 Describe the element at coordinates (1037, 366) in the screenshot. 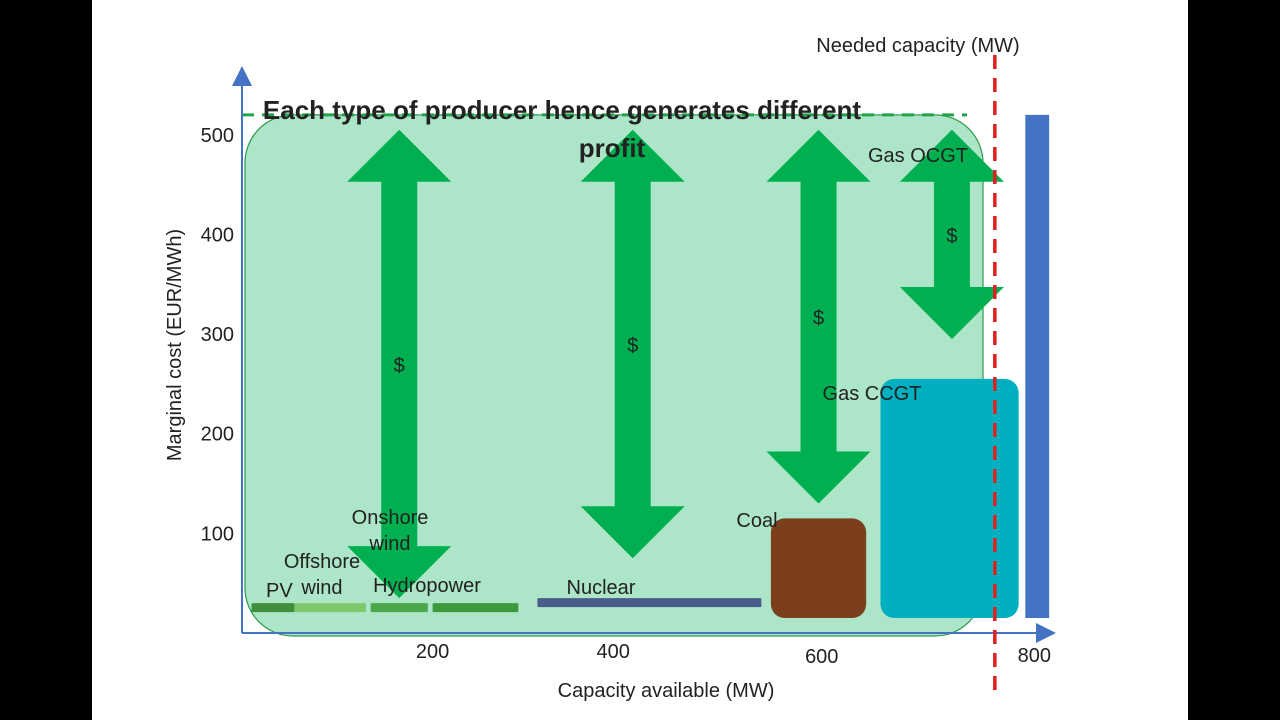

I see `producer-bar-gas-ocgt` at that location.